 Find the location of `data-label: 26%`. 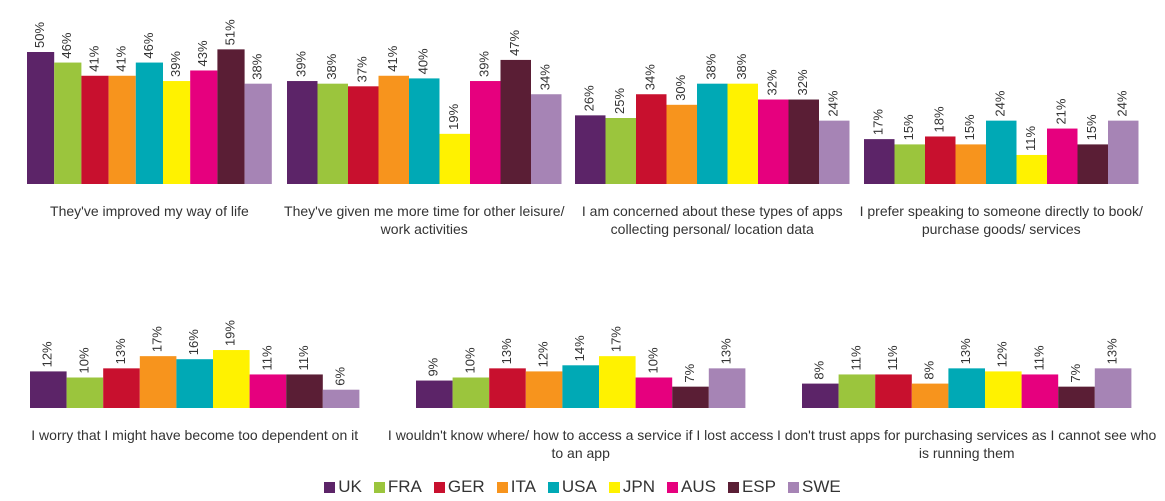

data-label: 26% is located at coordinates (589, 98).